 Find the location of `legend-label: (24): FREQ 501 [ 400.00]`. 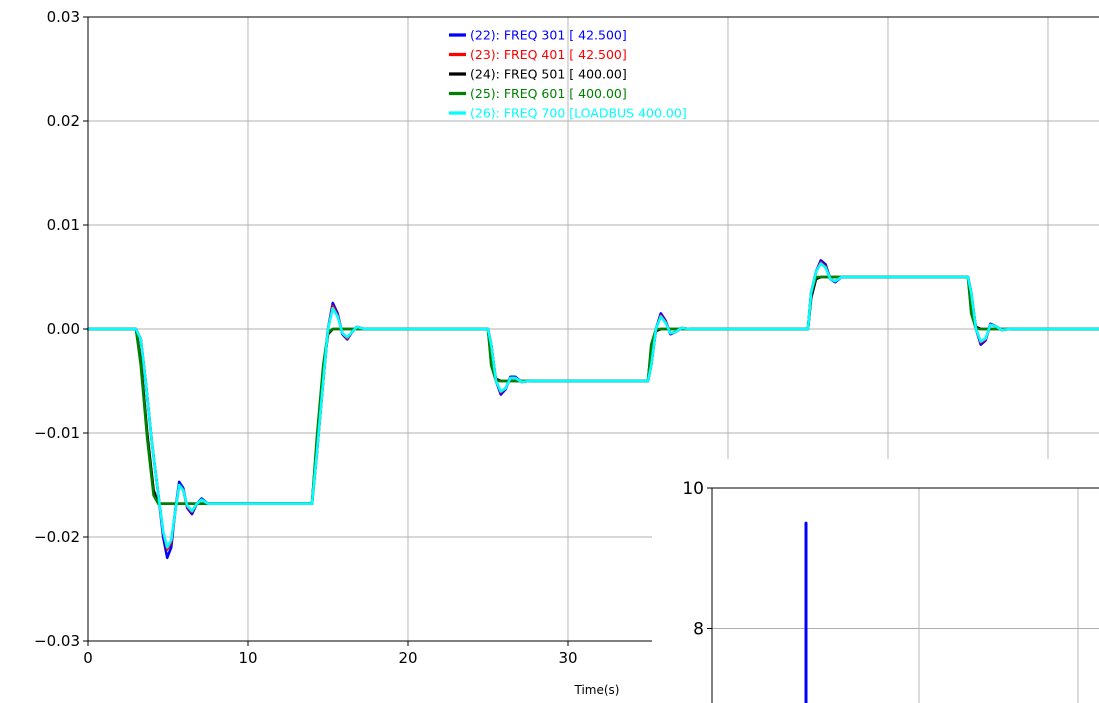

legend-label: (24): FREQ 501 [ 400.00] is located at coordinates (548, 74).